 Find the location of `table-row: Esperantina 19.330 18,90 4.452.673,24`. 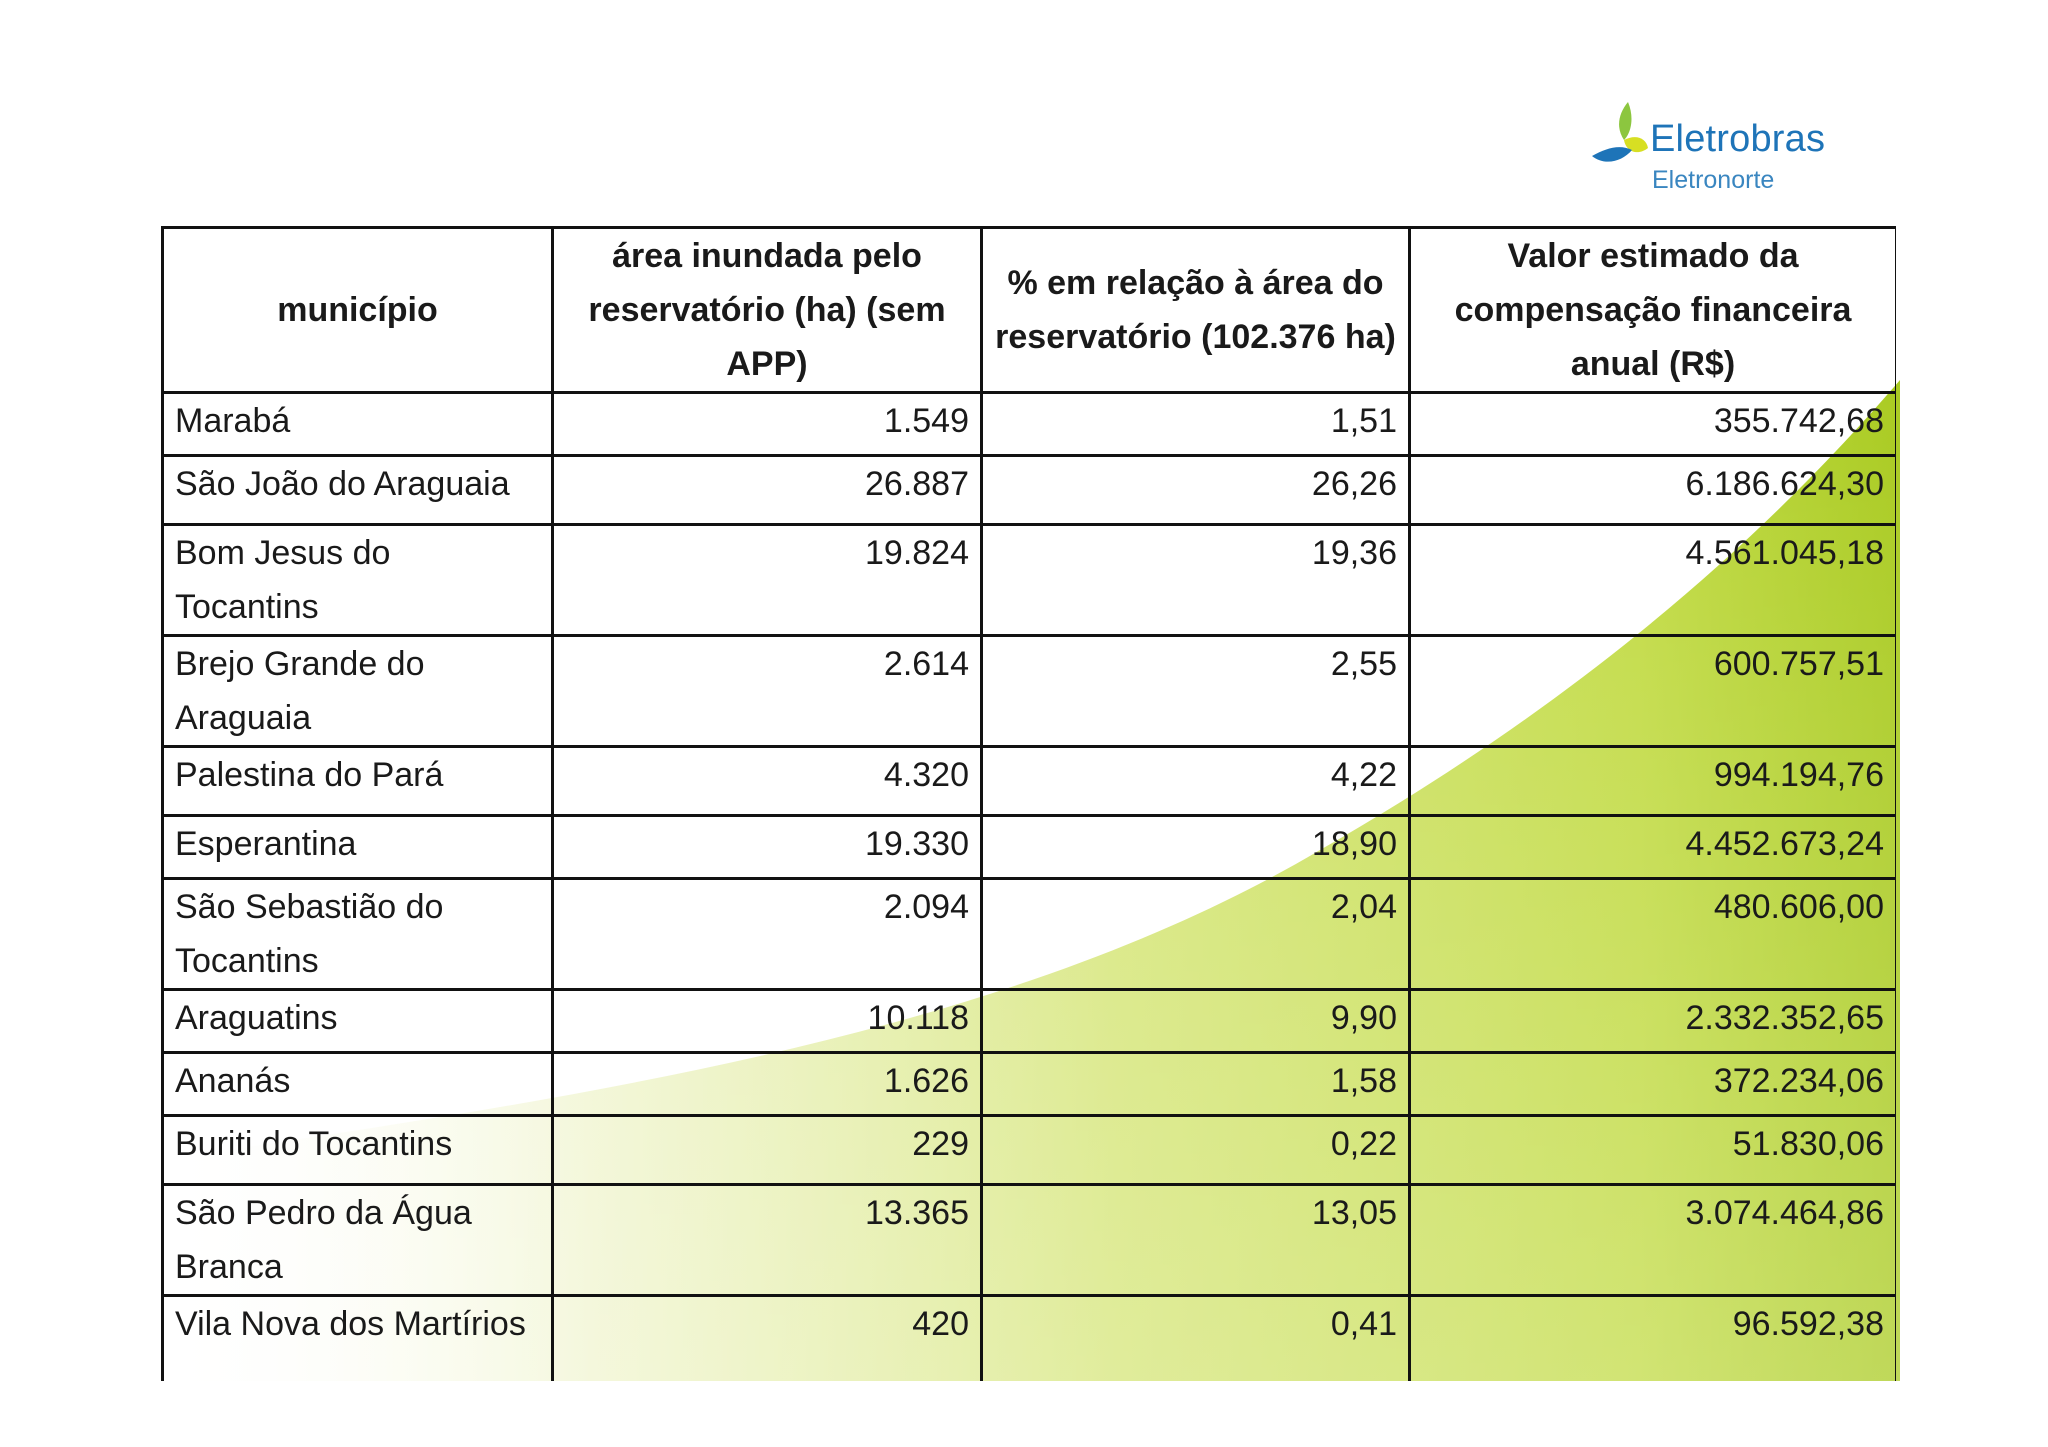

table-row: Esperantina 19.330 18,90 4.452.673,24 is located at coordinates (1028, 847).